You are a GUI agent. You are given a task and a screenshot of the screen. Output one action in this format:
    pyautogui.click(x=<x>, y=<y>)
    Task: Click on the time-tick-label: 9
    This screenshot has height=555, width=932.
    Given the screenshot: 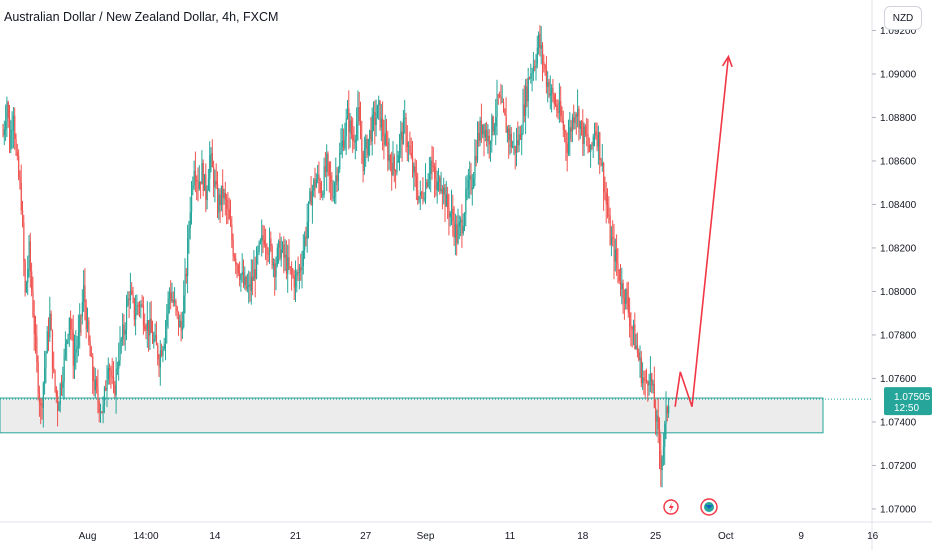 What is the action you would take?
    pyautogui.click(x=801, y=536)
    